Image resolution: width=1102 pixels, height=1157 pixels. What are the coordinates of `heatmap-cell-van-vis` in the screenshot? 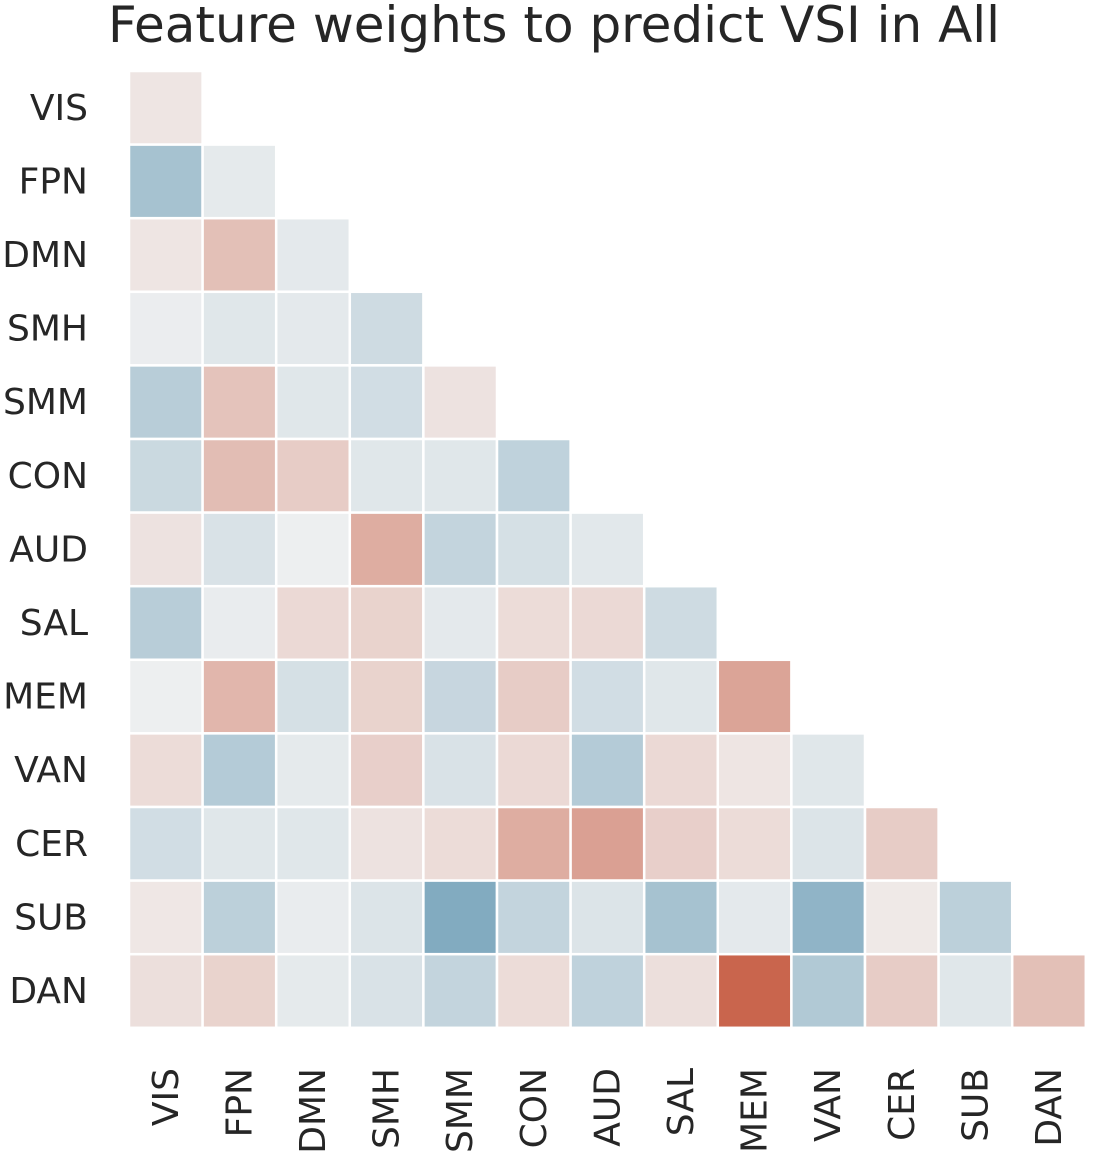 It's located at (165, 770).